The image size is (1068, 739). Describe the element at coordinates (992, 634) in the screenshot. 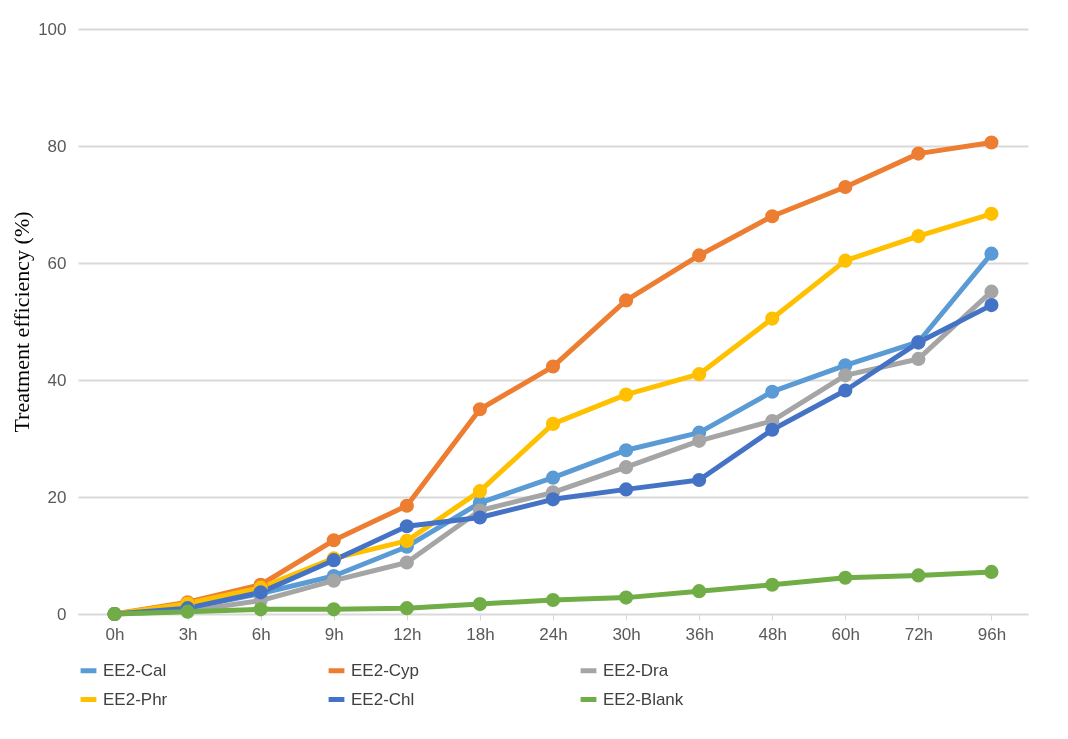

I see `x-tick-label: 96h` at that location.